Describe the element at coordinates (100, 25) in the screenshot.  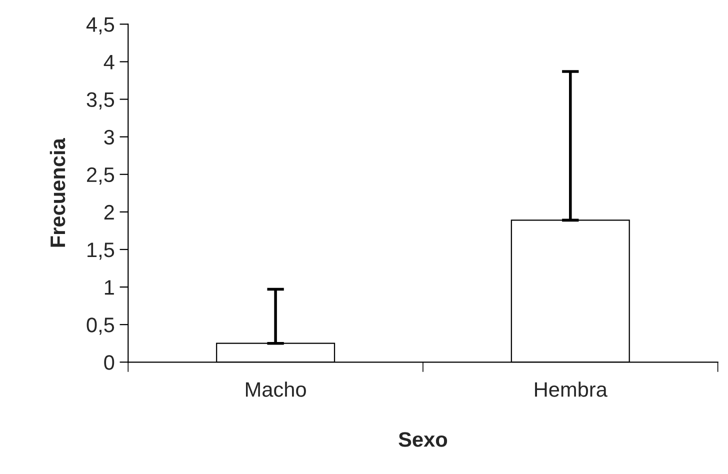
I see `y-tick-label: 4,5` at that location.